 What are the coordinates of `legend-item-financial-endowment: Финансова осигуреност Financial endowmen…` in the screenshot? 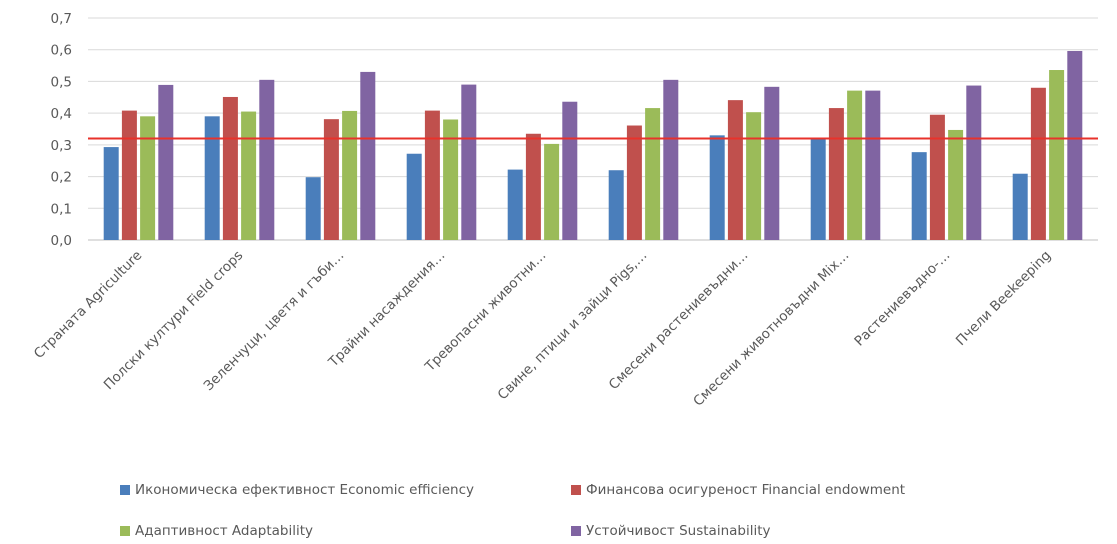 It's located at (738, 490).